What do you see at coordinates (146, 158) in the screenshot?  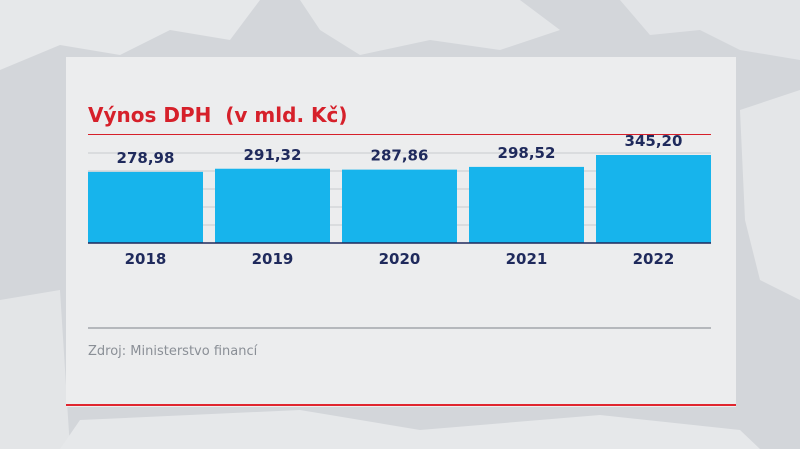 I see `value-label: 278,98` at bounding box center [146, 158].